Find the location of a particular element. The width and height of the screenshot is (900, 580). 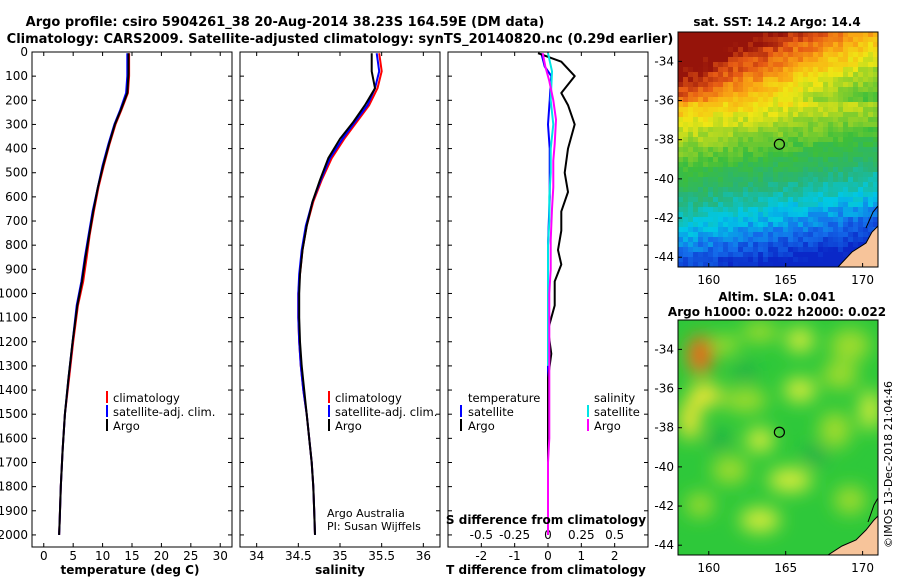

legend-label-t-satellite: satellite is located at coordinates (491, 412).